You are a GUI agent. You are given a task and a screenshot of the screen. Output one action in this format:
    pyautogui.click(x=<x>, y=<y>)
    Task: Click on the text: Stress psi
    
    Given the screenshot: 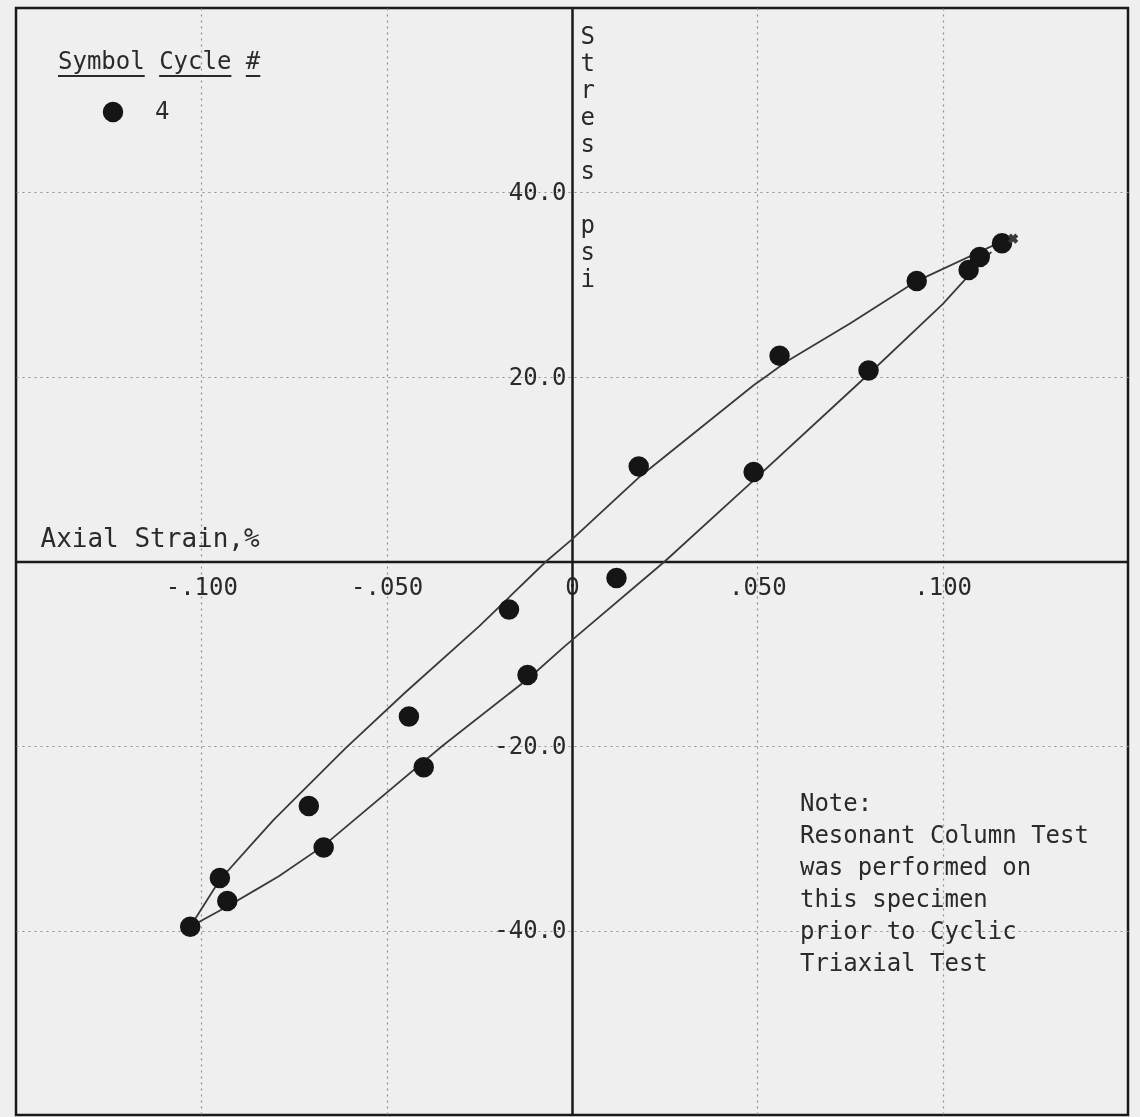 What is the action you would take?
    pyautogui.click(x=587, y=157)
    